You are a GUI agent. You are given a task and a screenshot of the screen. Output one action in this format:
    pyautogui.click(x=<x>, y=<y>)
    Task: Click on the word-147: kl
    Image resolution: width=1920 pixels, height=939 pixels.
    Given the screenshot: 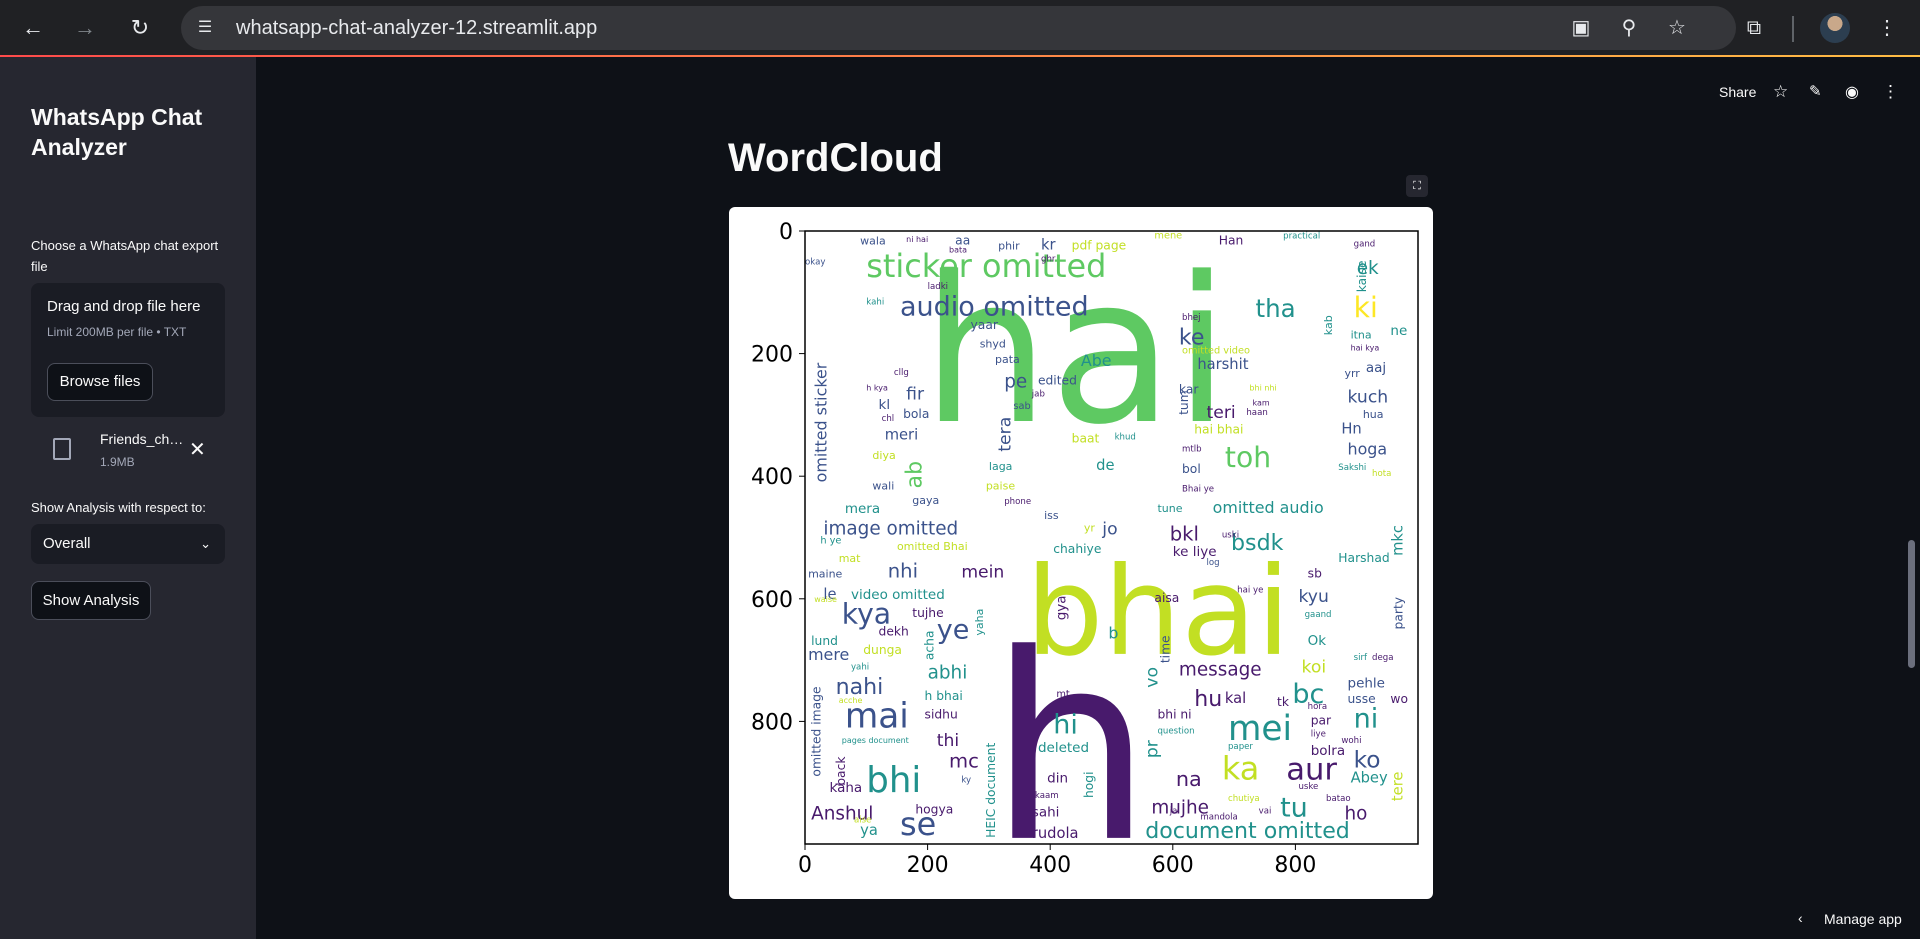 What is the action you would take?
    pyautogui.click(x=885, y=405)
    